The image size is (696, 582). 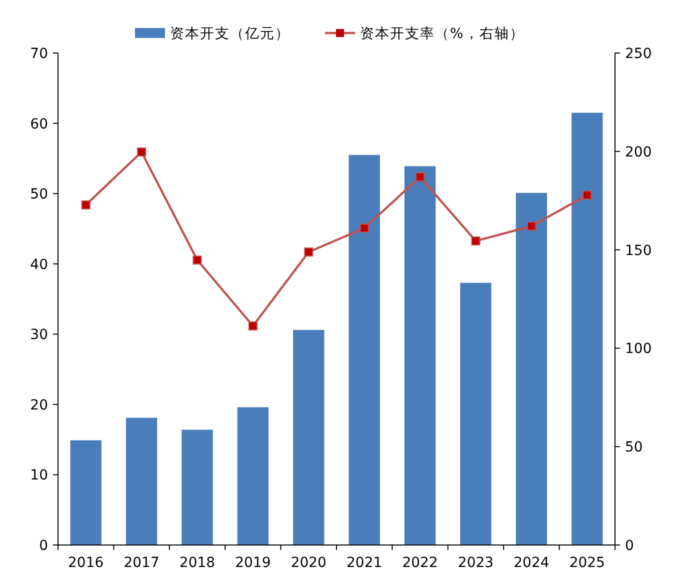 I want to click on y-tick-label: 60, so click(x=39, y=124).